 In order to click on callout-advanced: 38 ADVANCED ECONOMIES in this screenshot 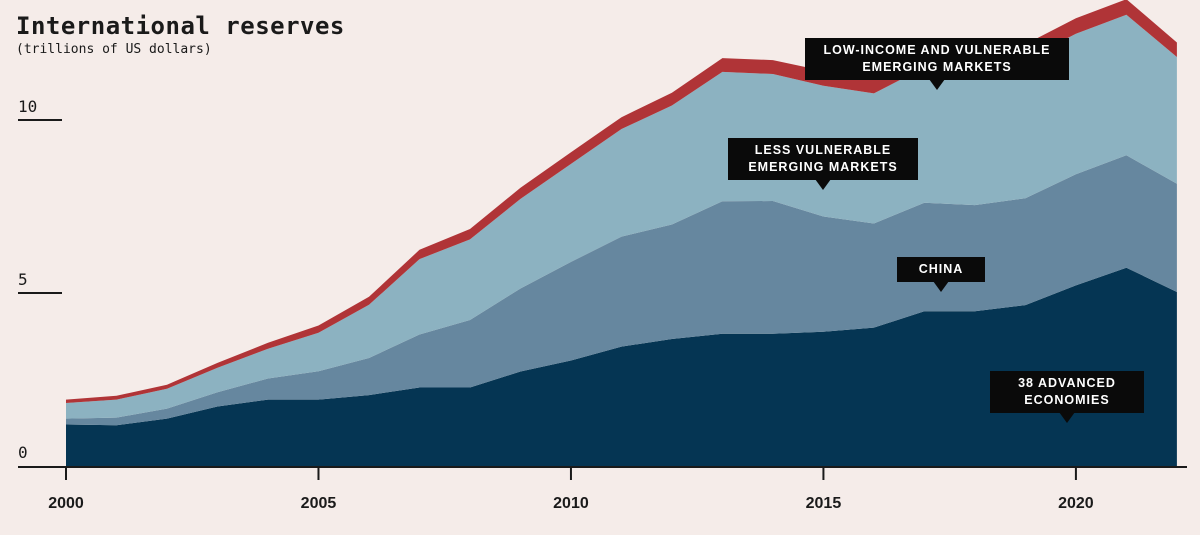, I will do `click(1067, 397)`.